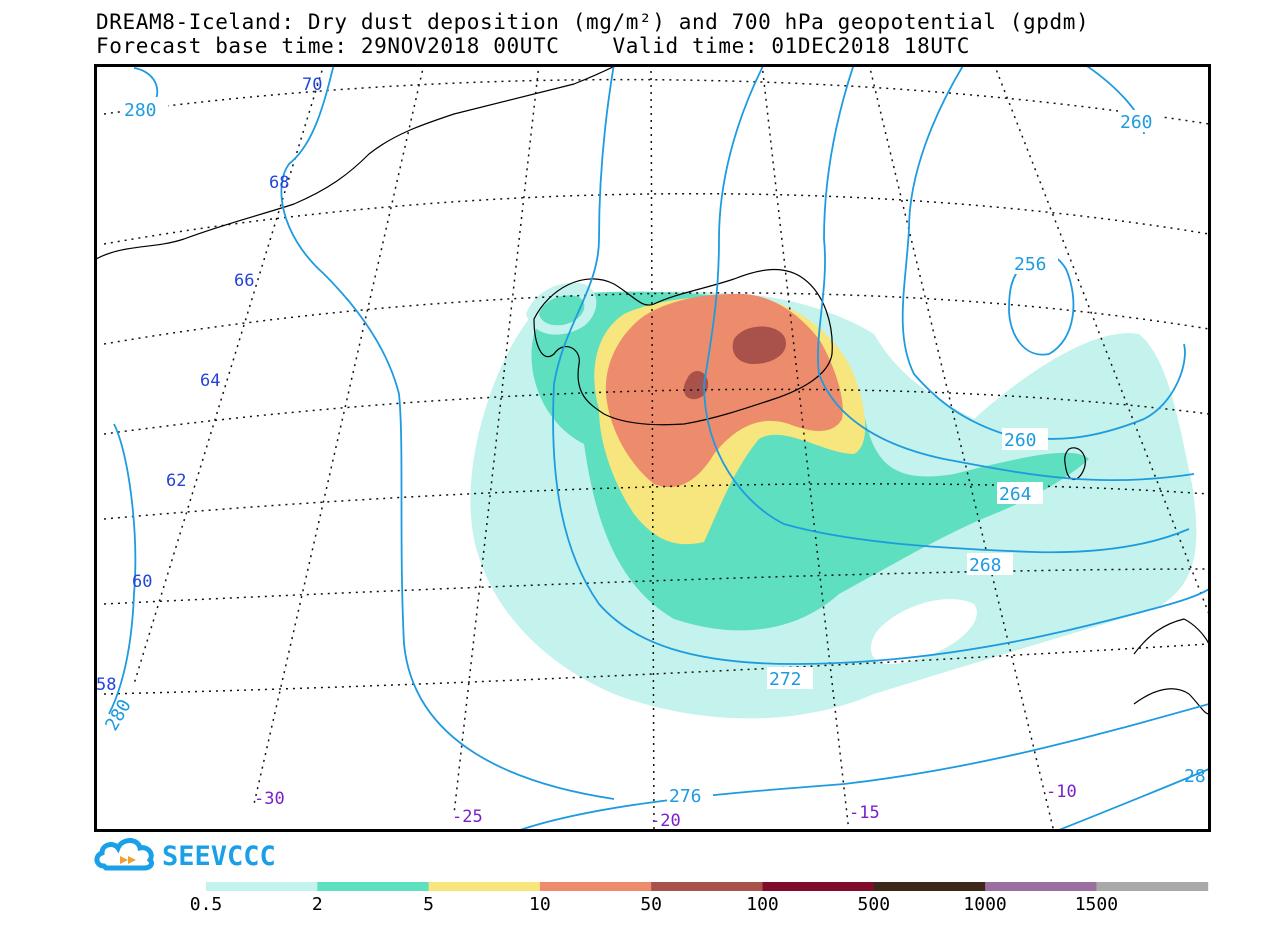 The height and width of the screenshot is (925, 1271). What do you see at coordinates (1171, 666) in the screenshot?
I see `norway-coast` at bounding box center [1171, 666].